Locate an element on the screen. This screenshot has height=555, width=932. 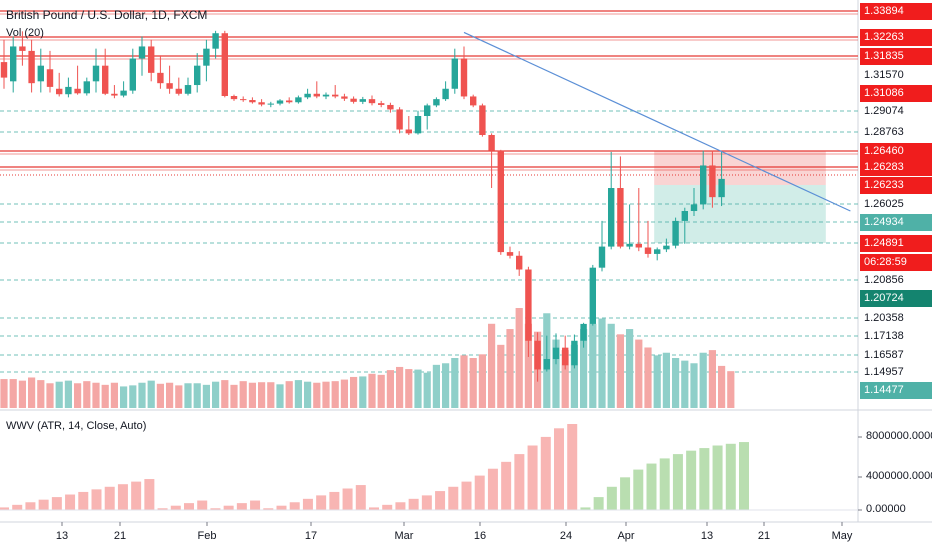
trend-line is located at coordinates (657, 121).